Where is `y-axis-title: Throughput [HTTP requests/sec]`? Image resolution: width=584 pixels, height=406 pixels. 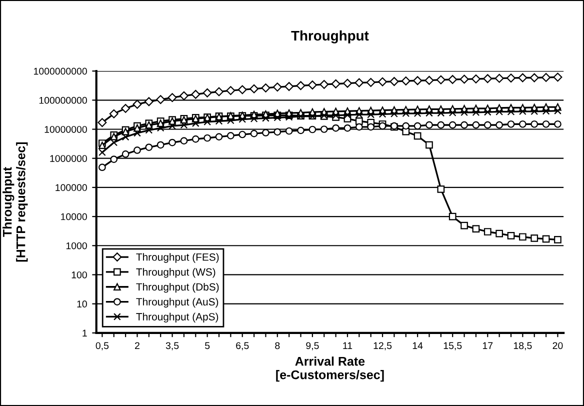 y-axis-title: Throughput [HTTP requests/sec] is located at coordinates (15, 202).